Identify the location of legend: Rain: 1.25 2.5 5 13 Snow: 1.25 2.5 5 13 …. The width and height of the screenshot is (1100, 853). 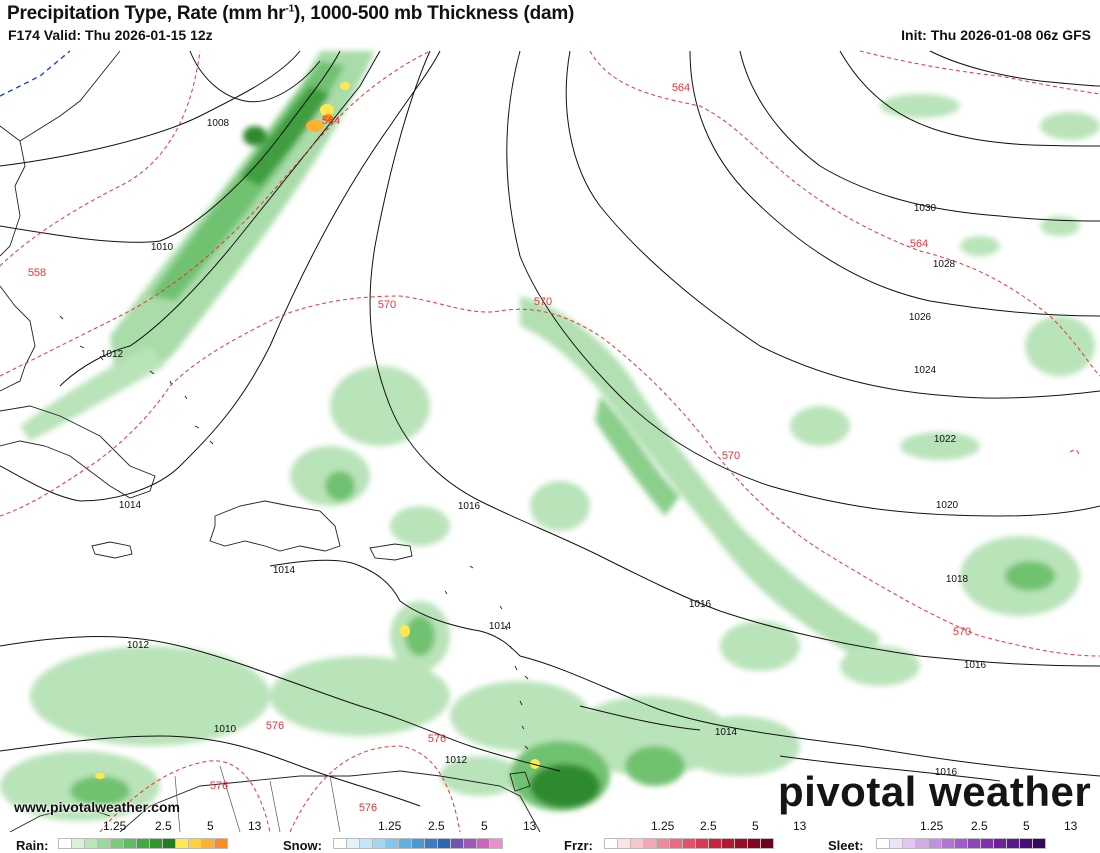
(550, 836).